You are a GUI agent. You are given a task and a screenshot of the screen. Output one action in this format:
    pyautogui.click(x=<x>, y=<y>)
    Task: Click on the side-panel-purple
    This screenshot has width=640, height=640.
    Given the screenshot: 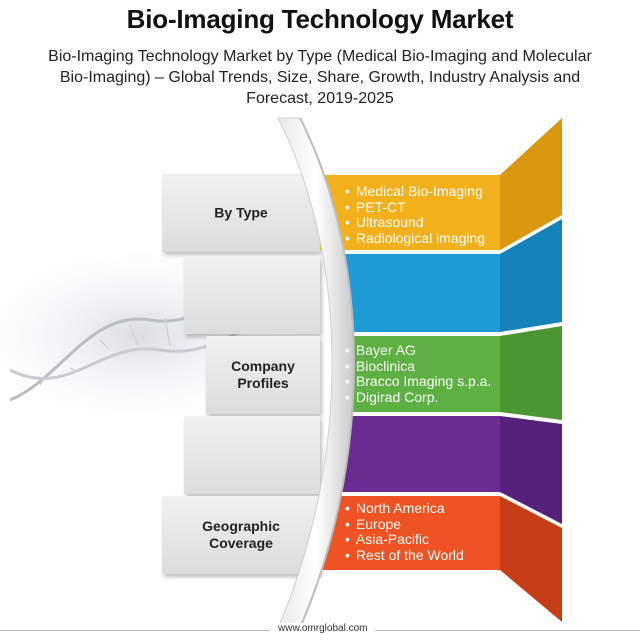 What is the action you would take?
    pyautogui.click(x=531, y=470)
    